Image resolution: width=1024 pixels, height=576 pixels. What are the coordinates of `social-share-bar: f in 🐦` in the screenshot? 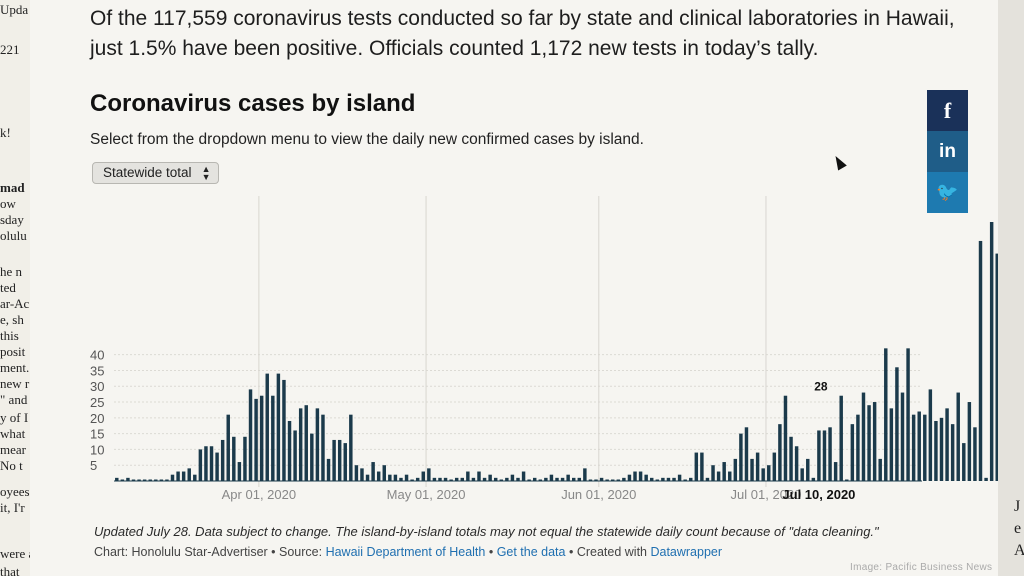 It's located at (947, 151).